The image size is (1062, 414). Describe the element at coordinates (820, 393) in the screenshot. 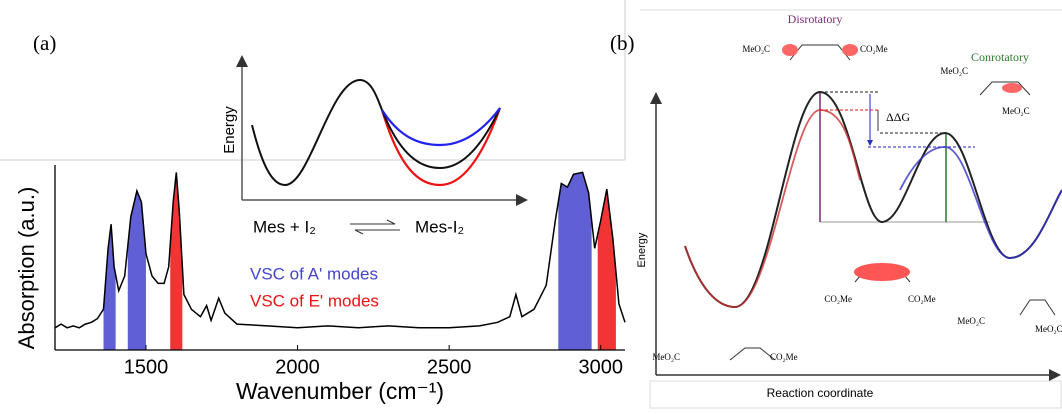

I see `x-axis-label: Reaction coordinate` at that location.